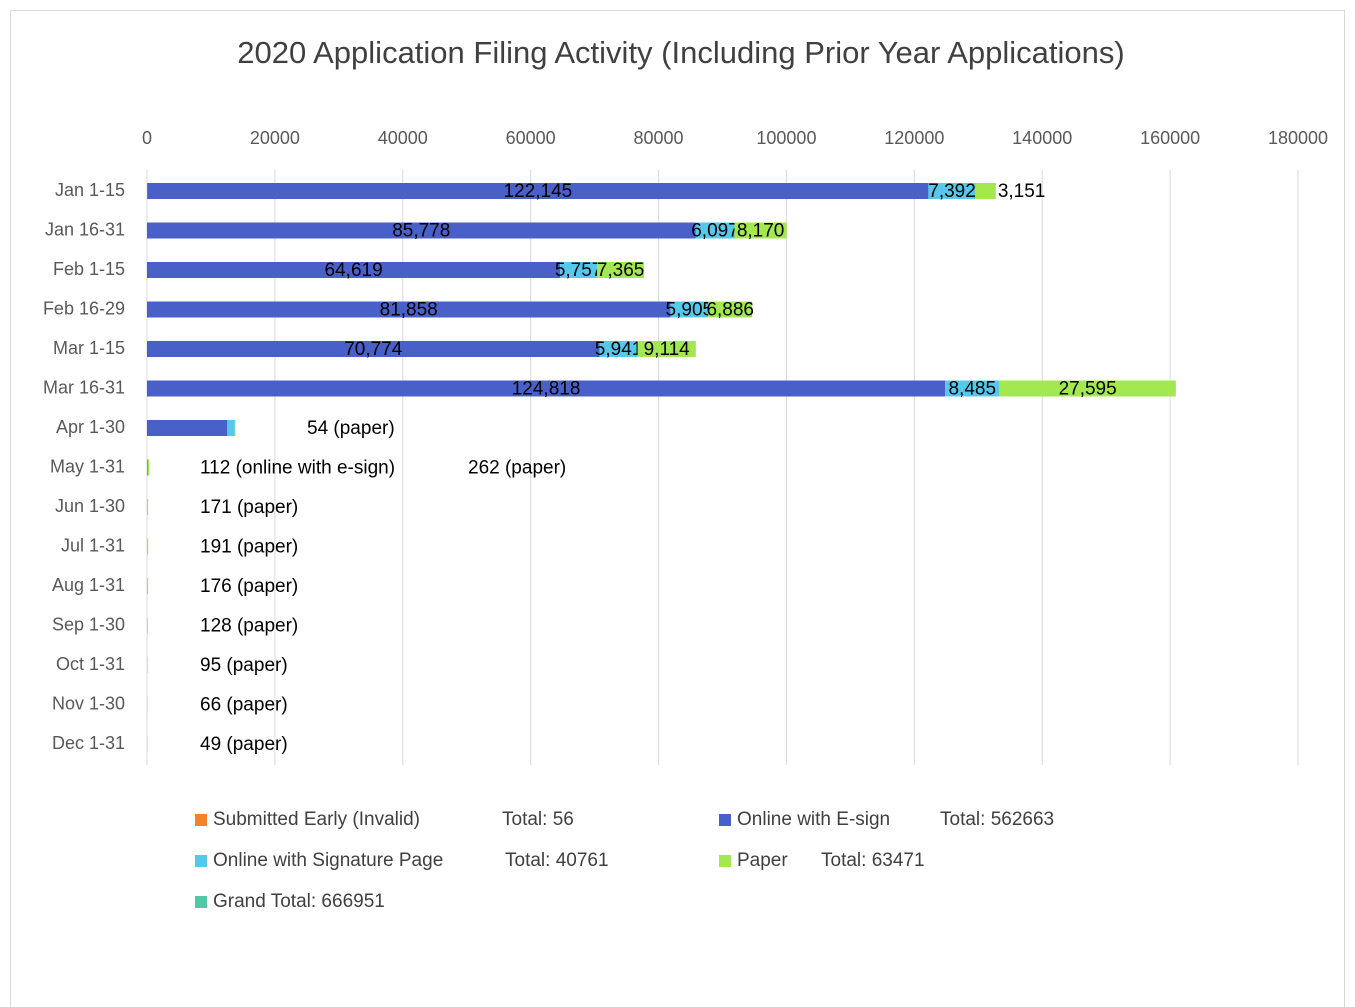  I want to click on data-label: 8,170, so click(761, 231).